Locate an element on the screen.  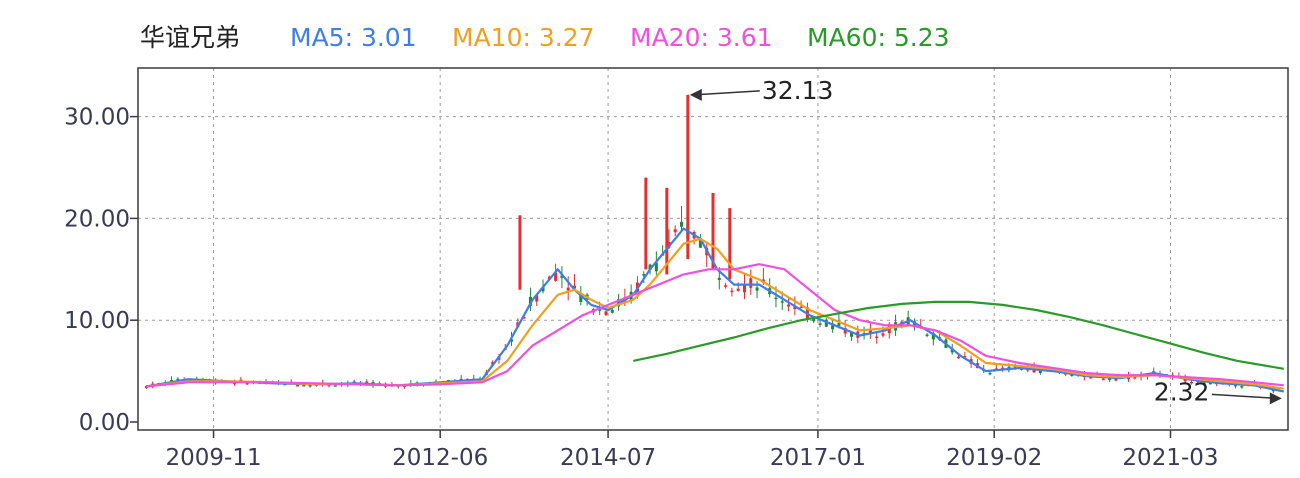
y-tick-label: 0.00 is located at coordinates (104, 423).